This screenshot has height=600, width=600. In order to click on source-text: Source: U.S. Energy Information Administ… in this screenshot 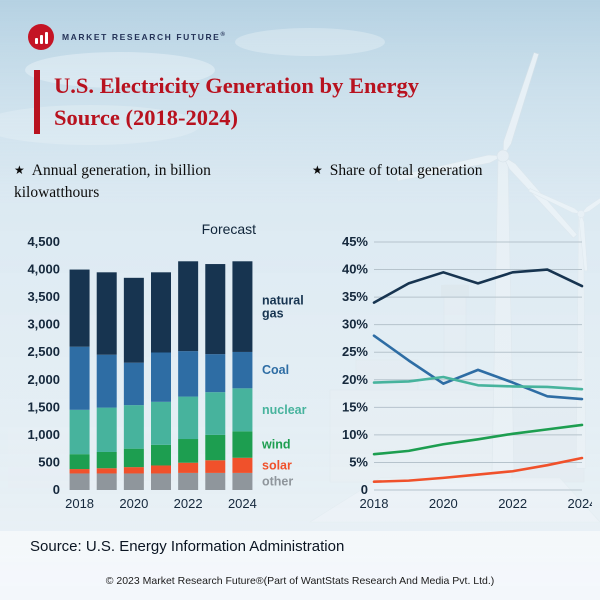, I will do `click(187, 546)`.